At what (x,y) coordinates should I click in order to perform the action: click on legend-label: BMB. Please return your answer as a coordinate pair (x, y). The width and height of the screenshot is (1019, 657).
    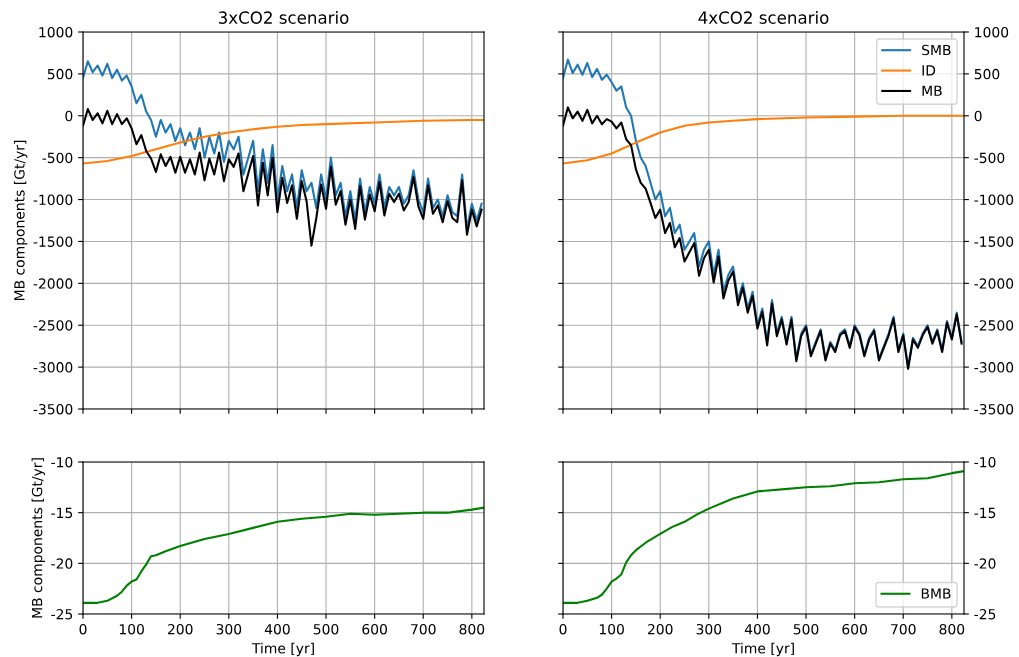
    Looking at the image, I should click on (936, 593).